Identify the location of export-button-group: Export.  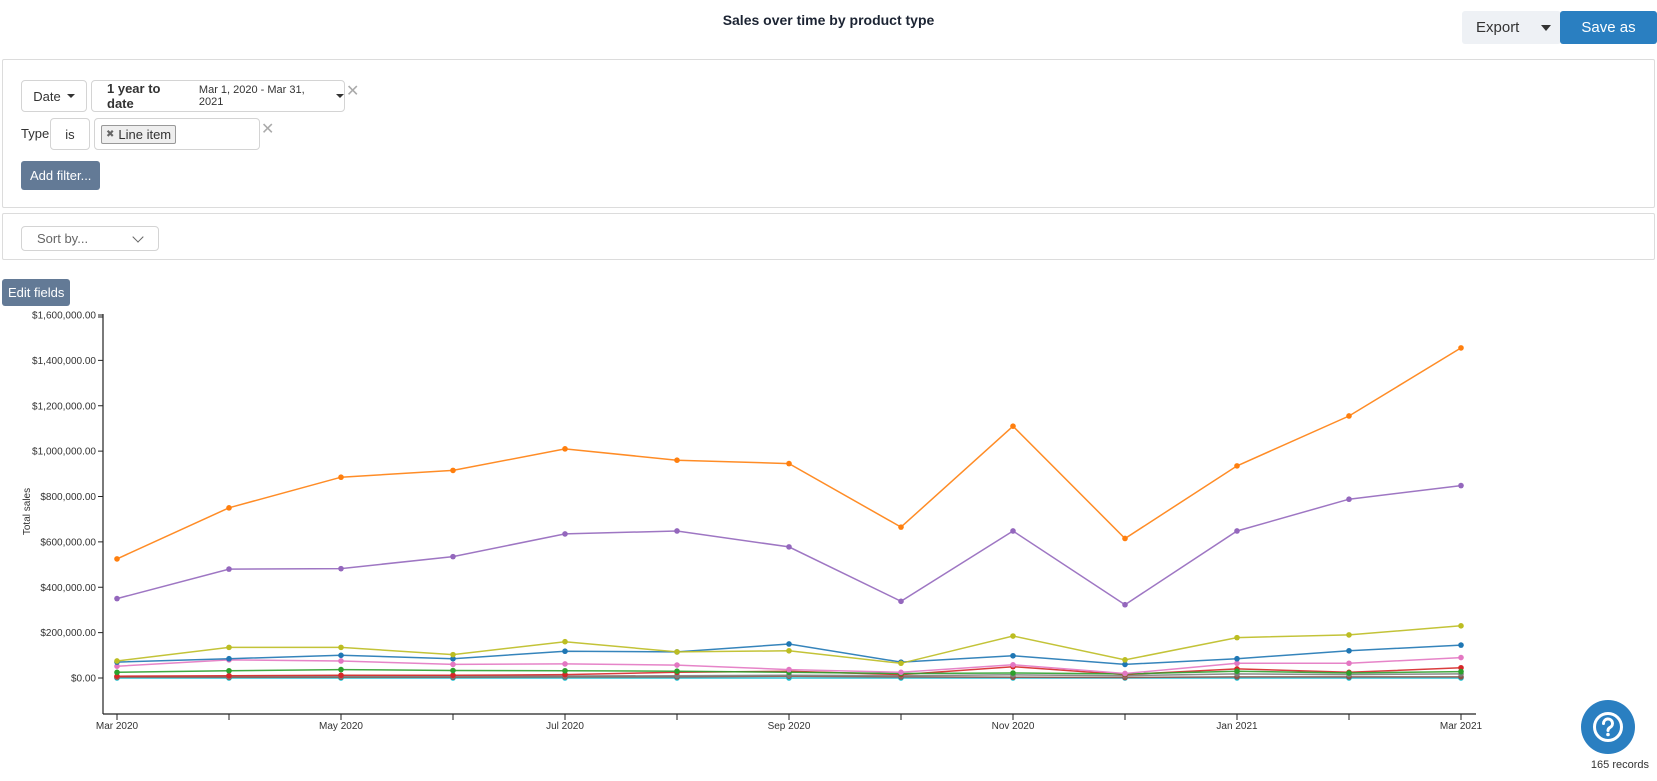
(1512, 27).